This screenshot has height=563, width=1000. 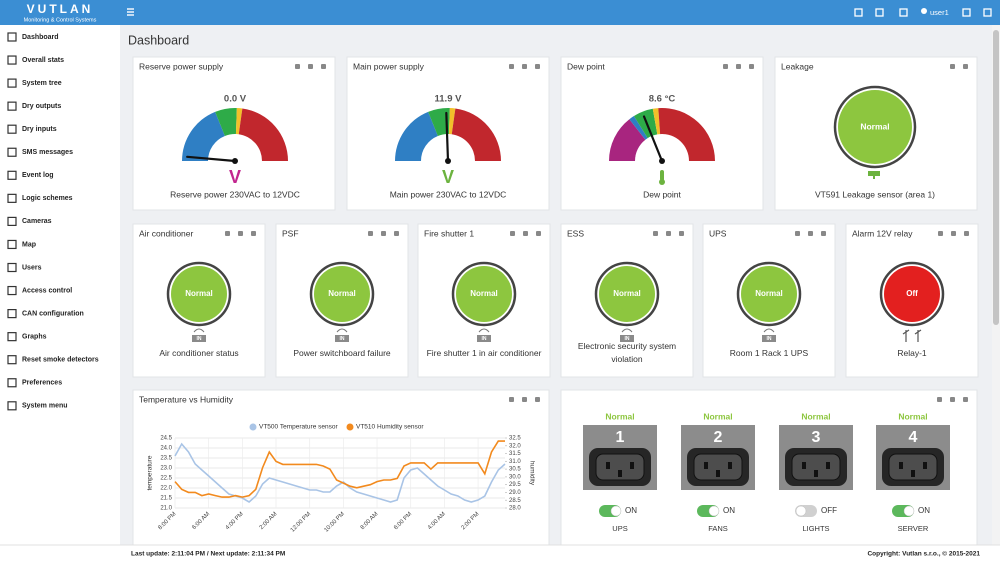 I want to click on card-title: UPS, so click(x=718, y=233).